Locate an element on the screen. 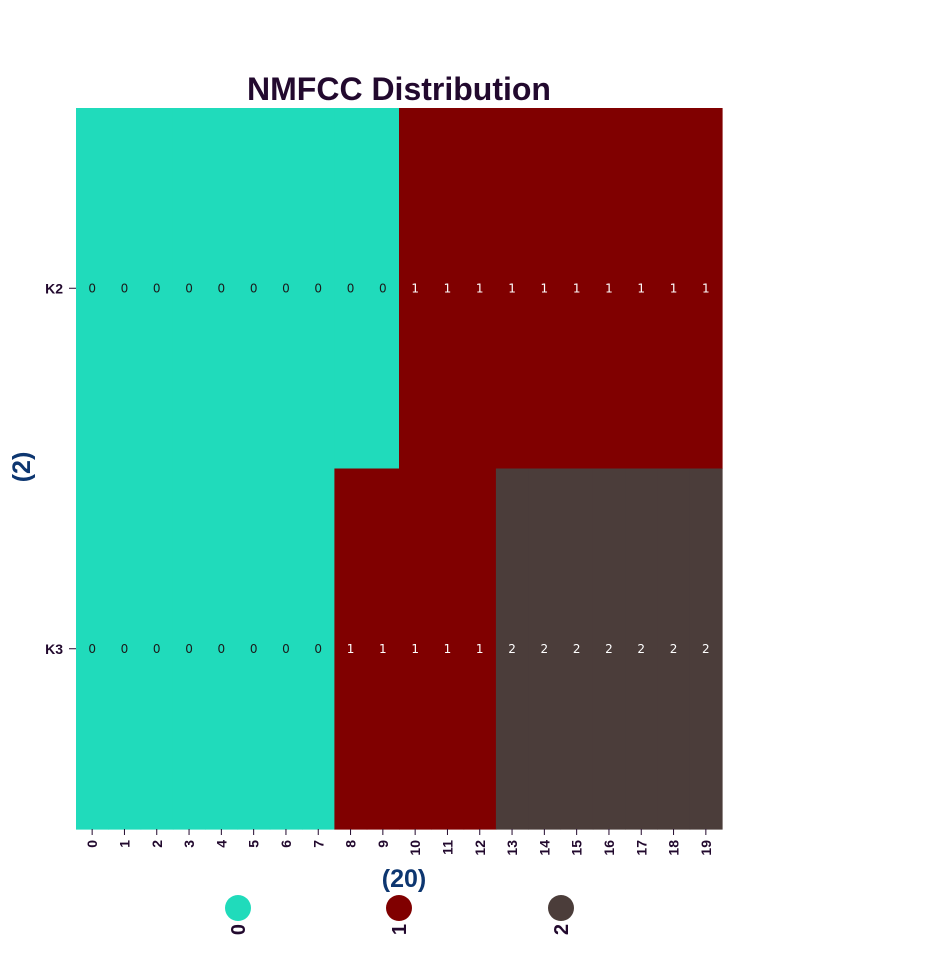 This screenshot has width=927, height=957. x-tick-label: 3 is located at coordinates (189, 844).